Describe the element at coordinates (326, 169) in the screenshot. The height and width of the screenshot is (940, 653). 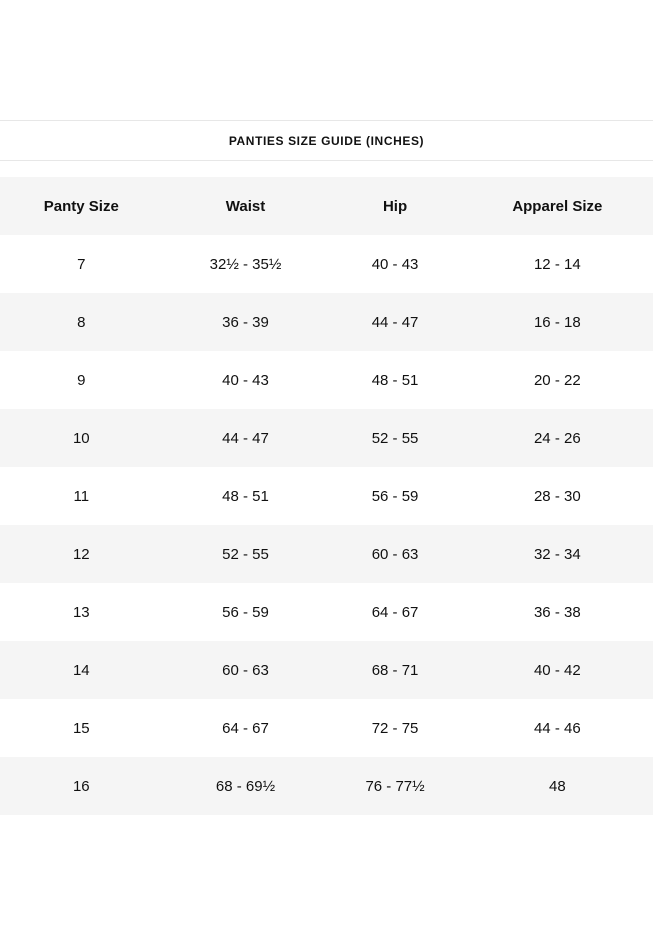
I see `title-table-gap` at that location.